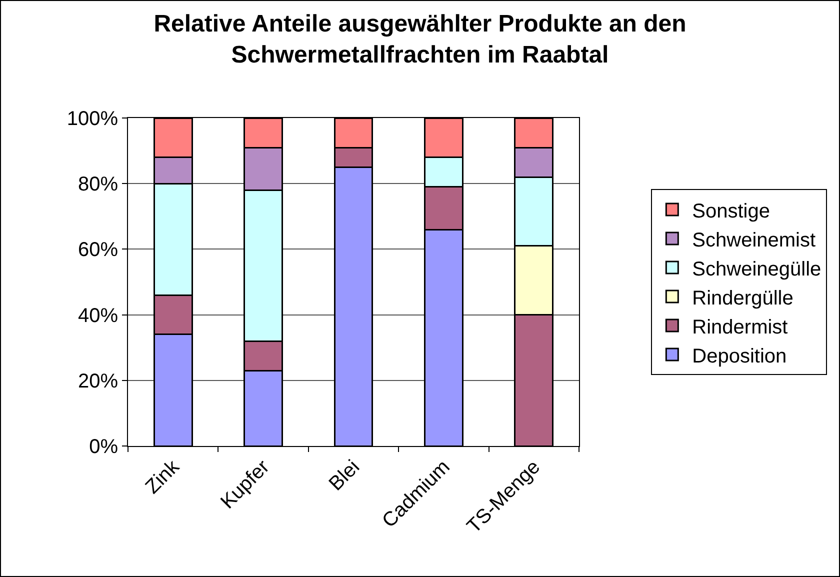  What do you see at coordinates (344, 476) in the screenshot?
I see `x-tick-label: Blei` at bounding box center [344, 476].